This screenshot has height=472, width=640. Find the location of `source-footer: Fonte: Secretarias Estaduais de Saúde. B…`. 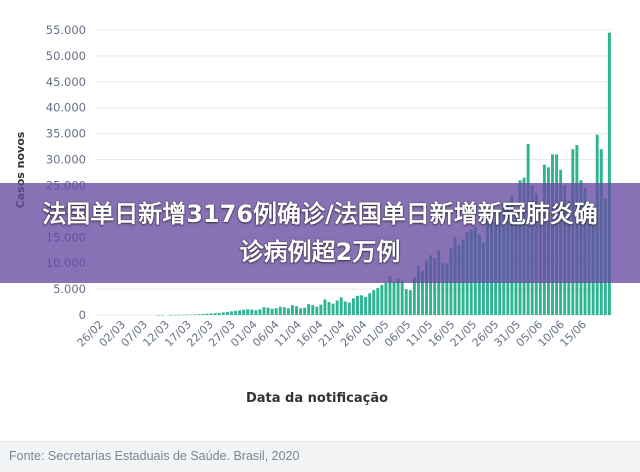

source-footer: Fonte: Secretarias Estaduais de Saúde. B… is located at coordinates (320, 456).